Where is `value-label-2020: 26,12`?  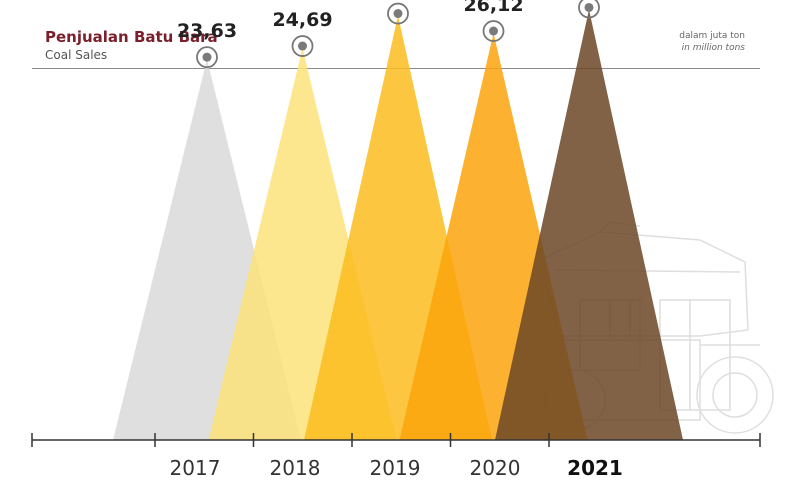 value-label-2020: 26,12 is located at coordinates (493, 8).